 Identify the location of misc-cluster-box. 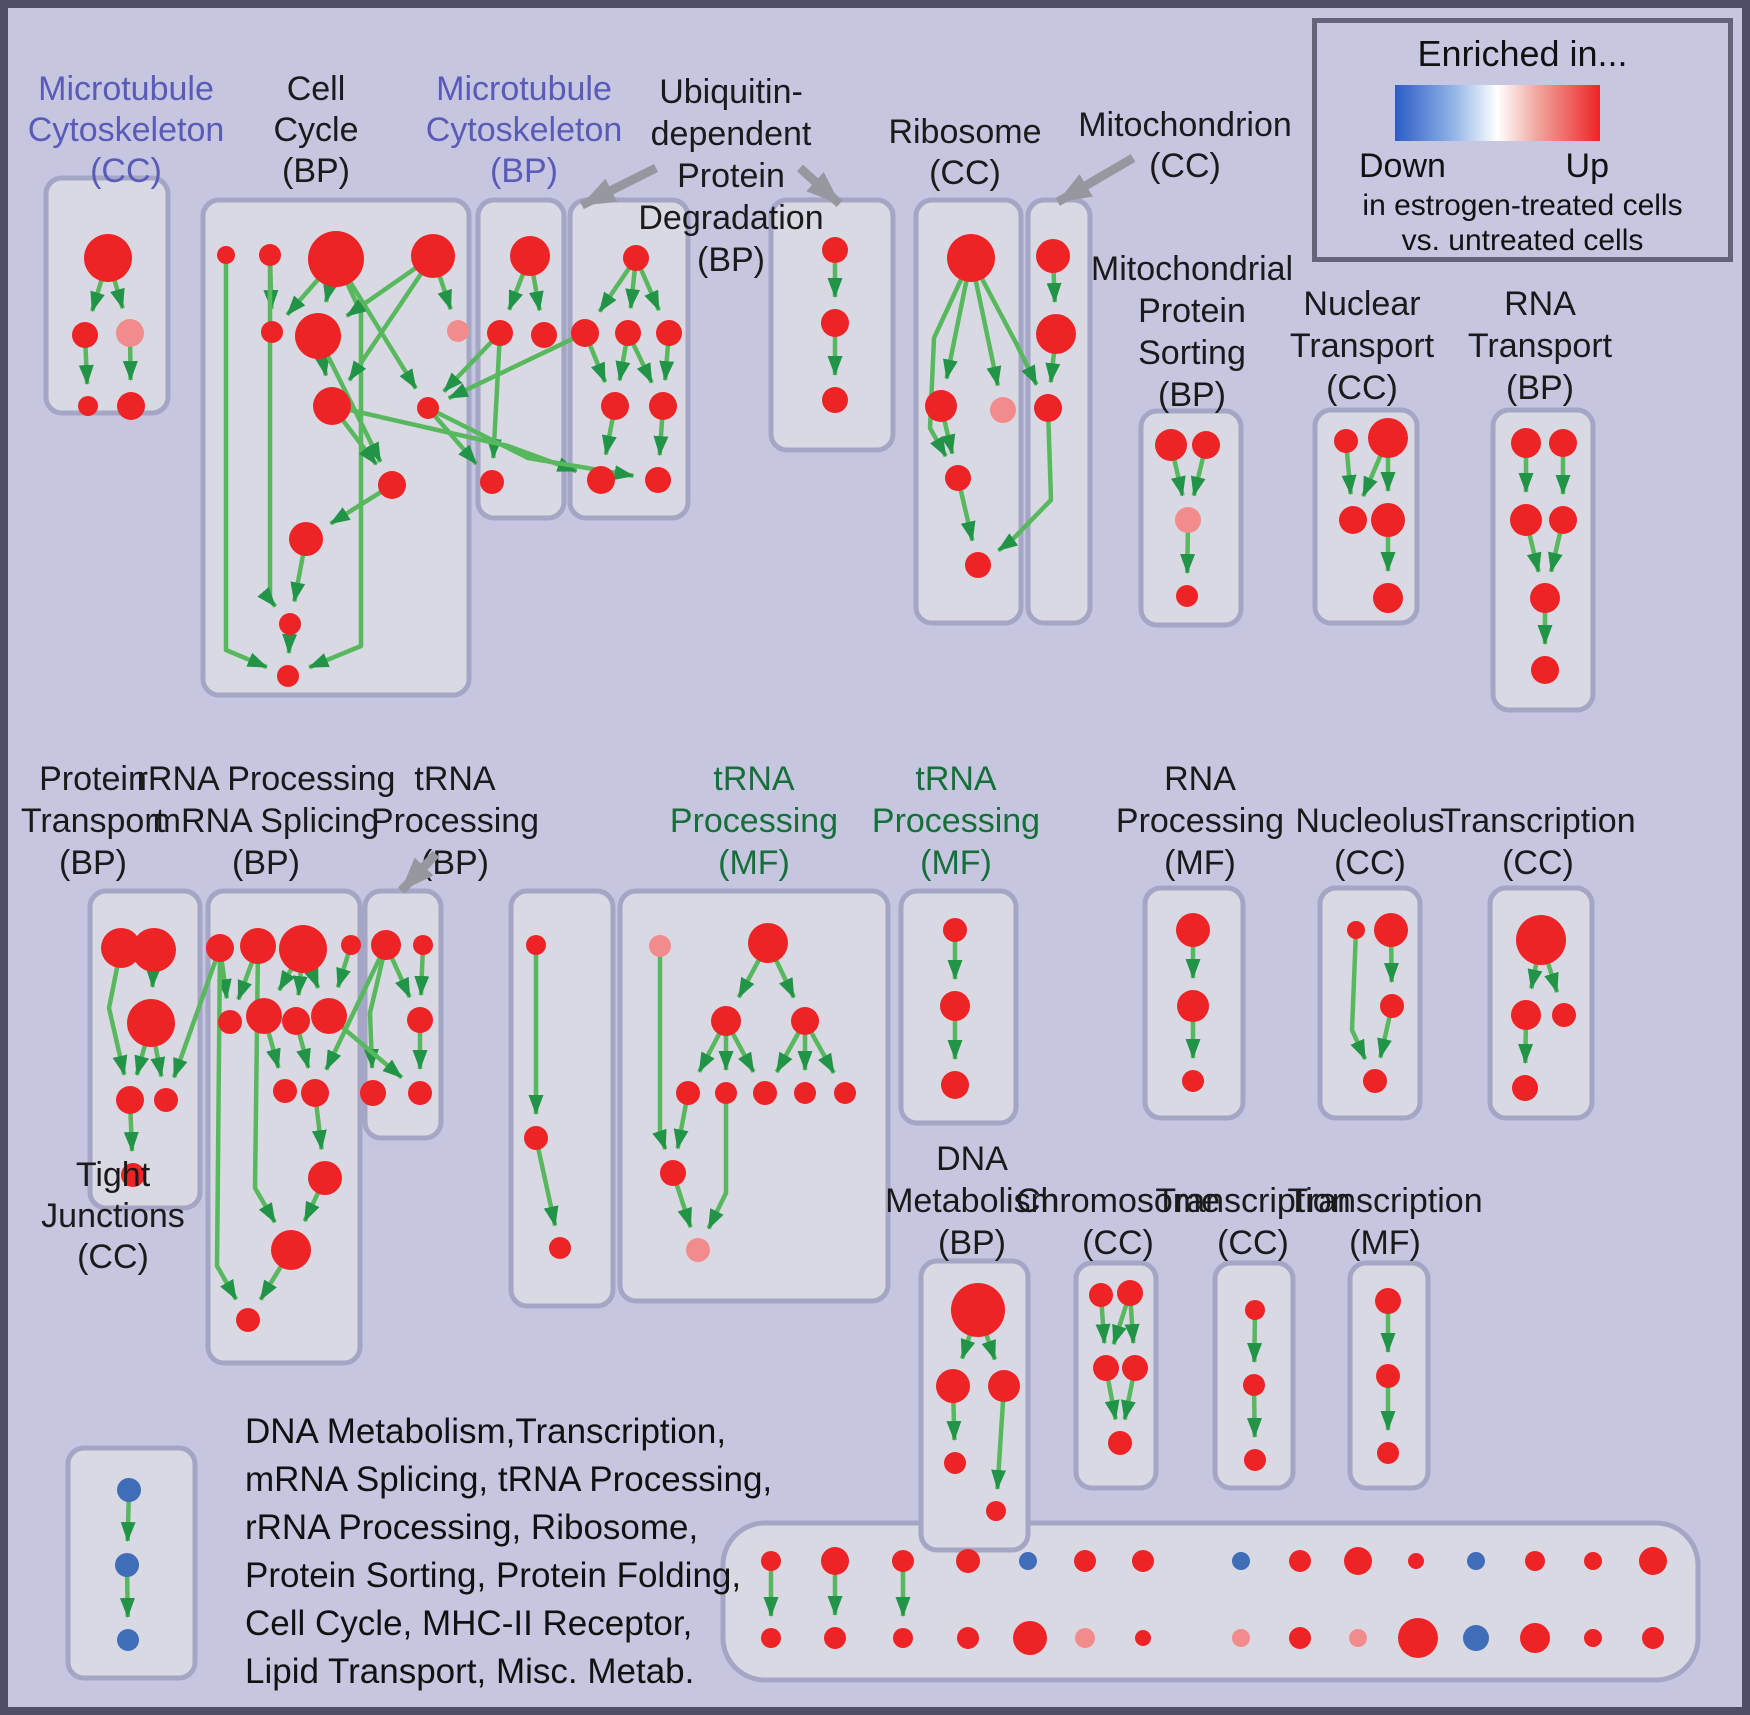
(1210, 1601).